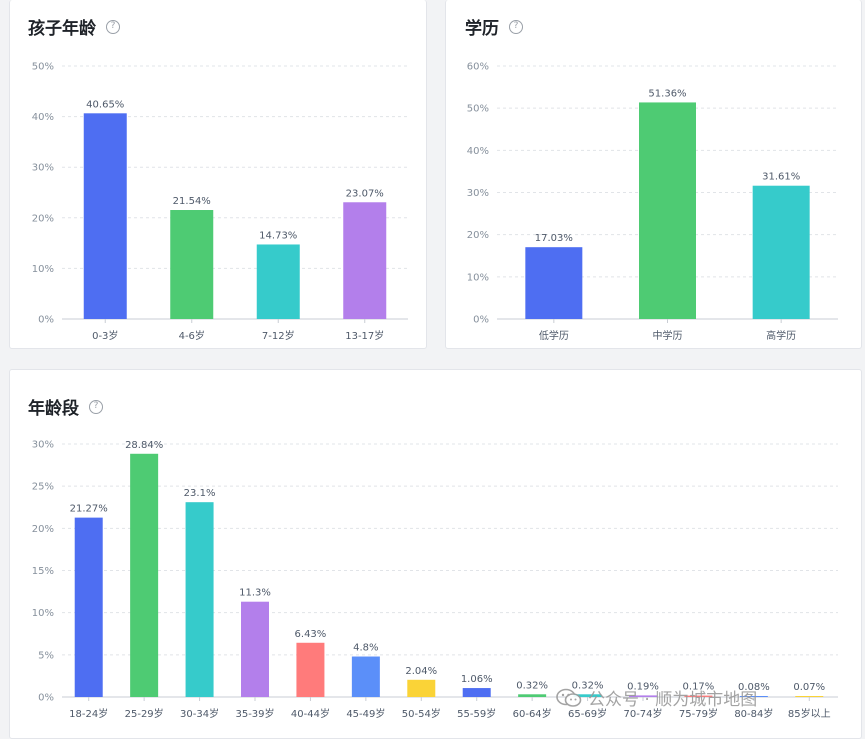 The width and height of the screenshot is (865, 739). I want to click on range-ytick-label: 0%, so click(46, 698).